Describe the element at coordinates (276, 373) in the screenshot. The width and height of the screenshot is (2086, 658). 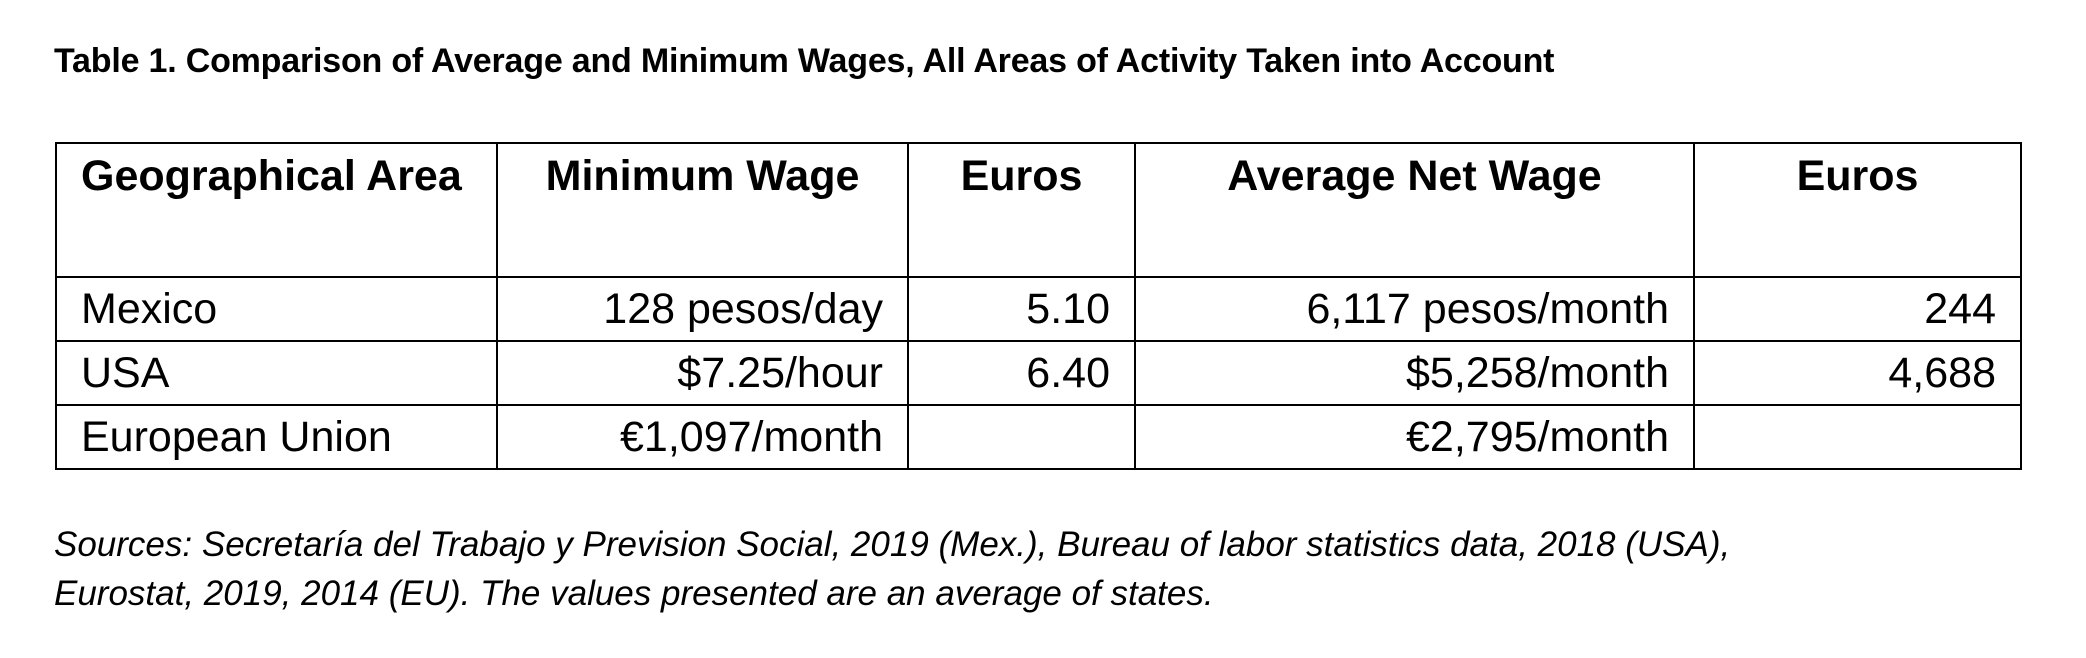
I see `table-cell: USA` at that location.